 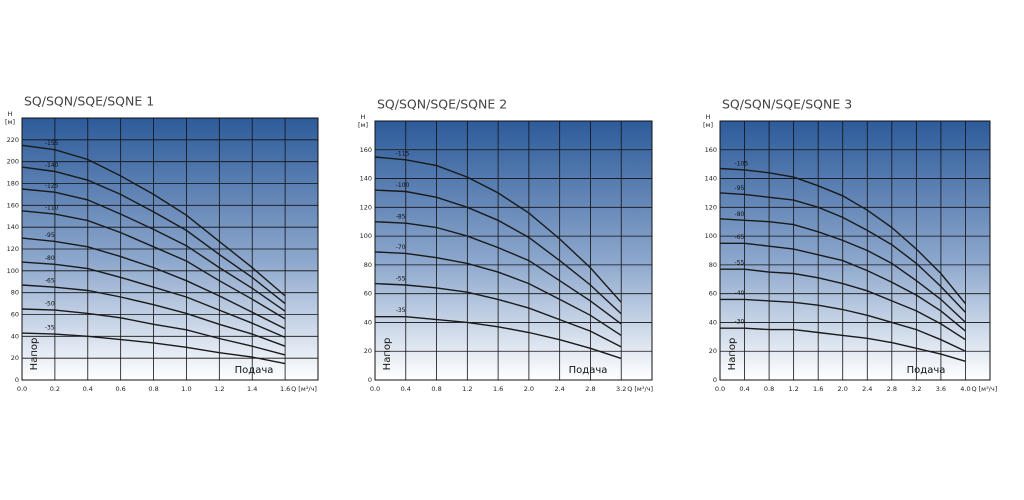 I want to click on chart-title: SQ/SQN/SQE/SQNE 2, so click(x=442, y=104).